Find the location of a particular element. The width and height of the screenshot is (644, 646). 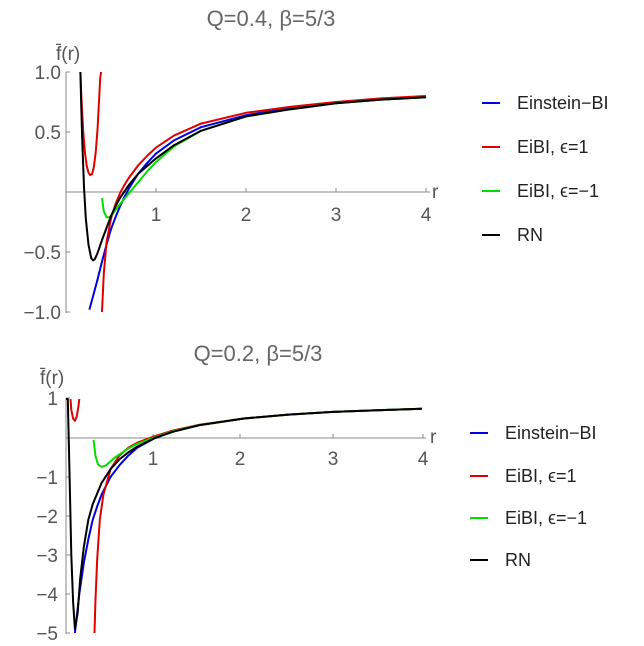

bottom-legend-label-eibi-pos: EiBI, ϵ=1 is located at coordinates (541, 476).